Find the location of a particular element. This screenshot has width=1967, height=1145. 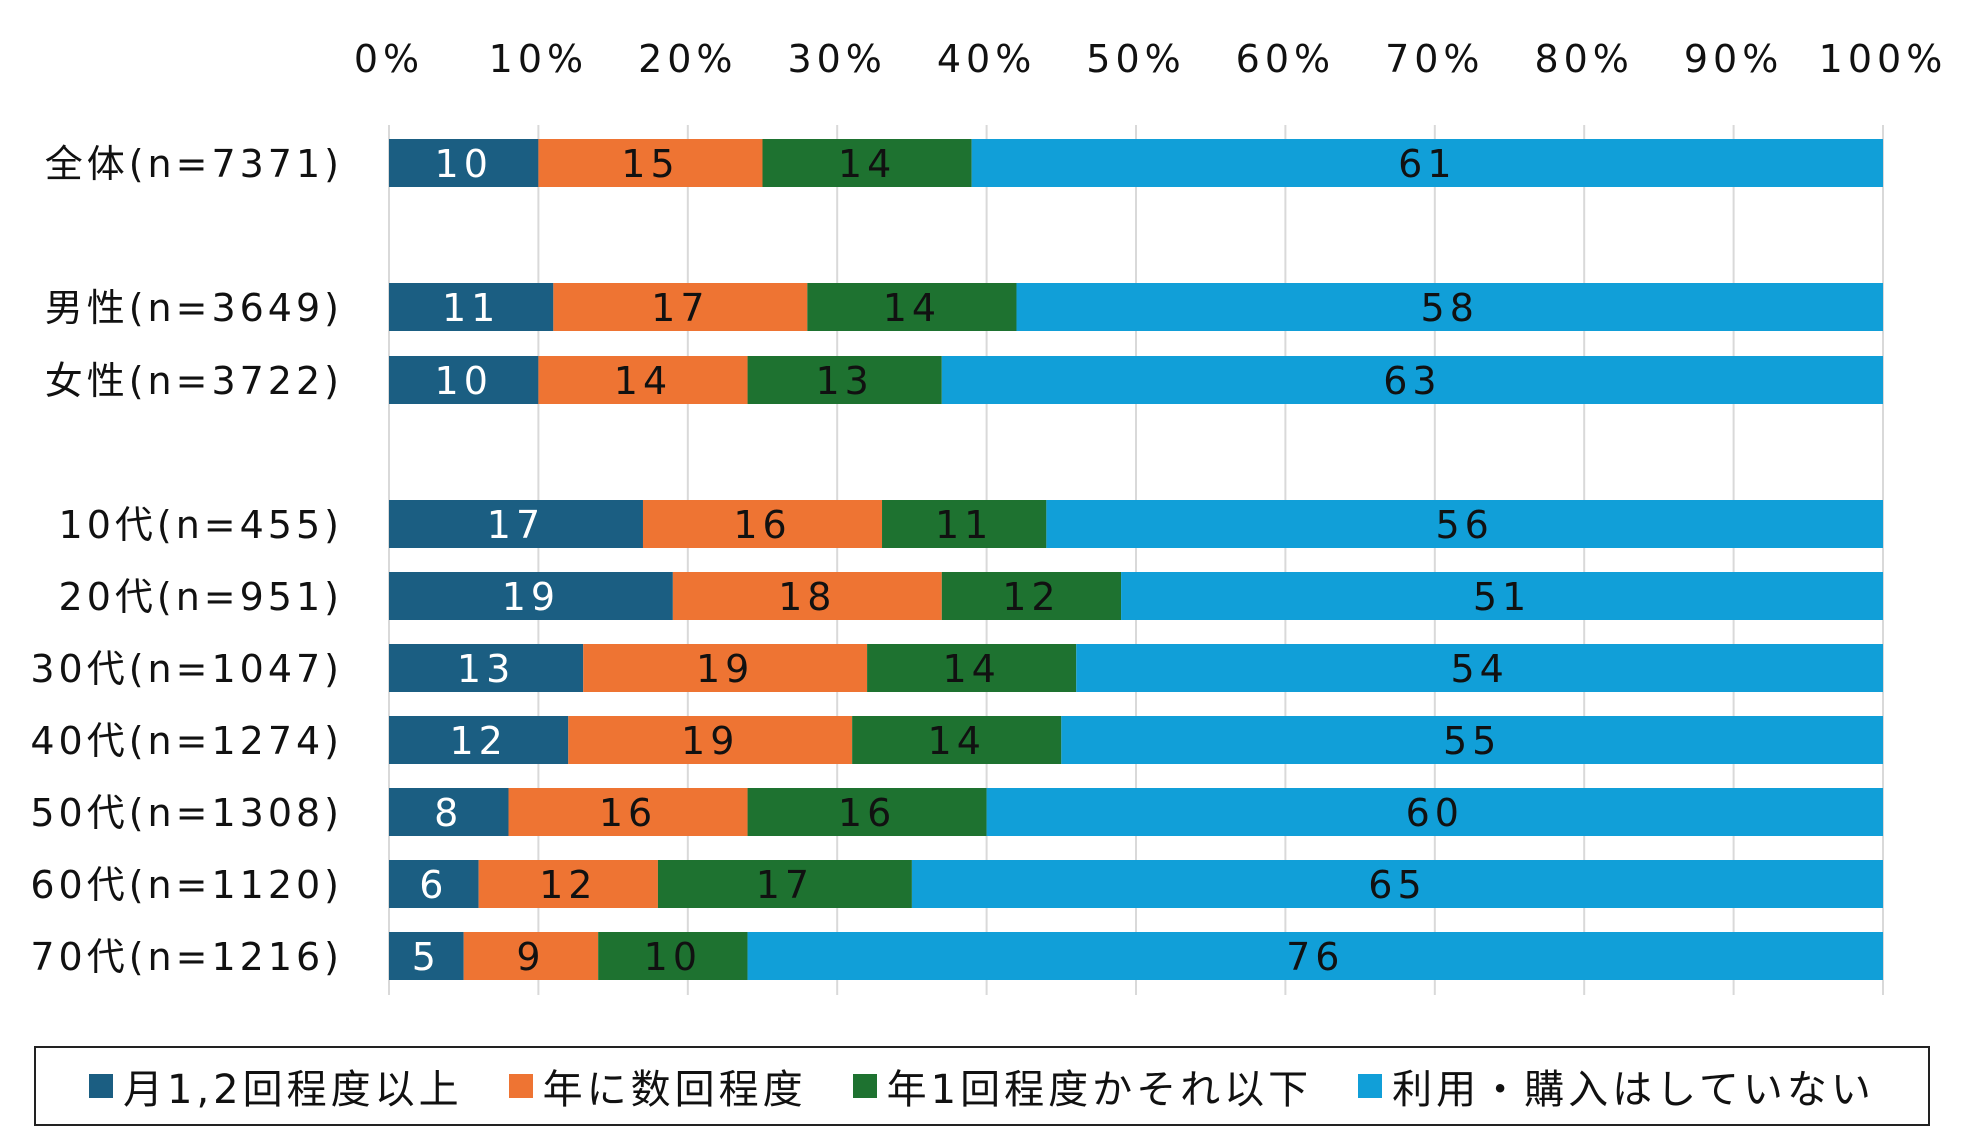

legend-label: 年1回程度かそれ以下 is located at coordinates (1099, 1090).